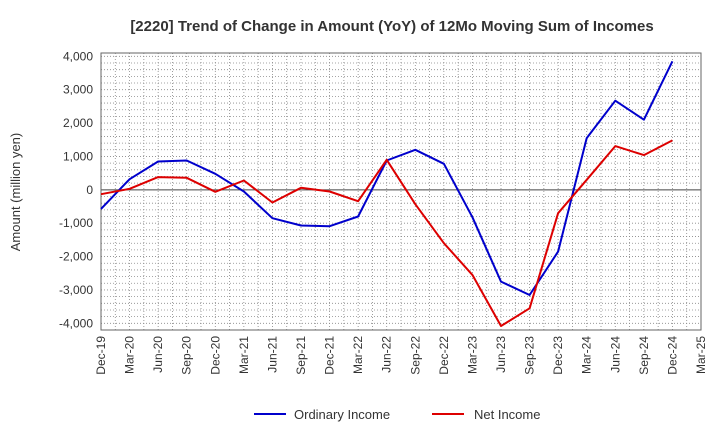  What do you see at coordinates (130, 355) in the screenshot?
I see `x-tick-label: Mar-20` at bounding box center [130, 355].